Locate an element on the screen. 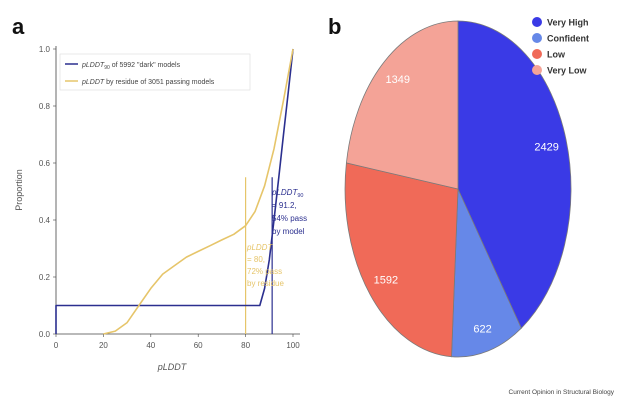 This screenshot has width=628, height=401. x-tick-label: 0 is located at coordinates (56, 345).